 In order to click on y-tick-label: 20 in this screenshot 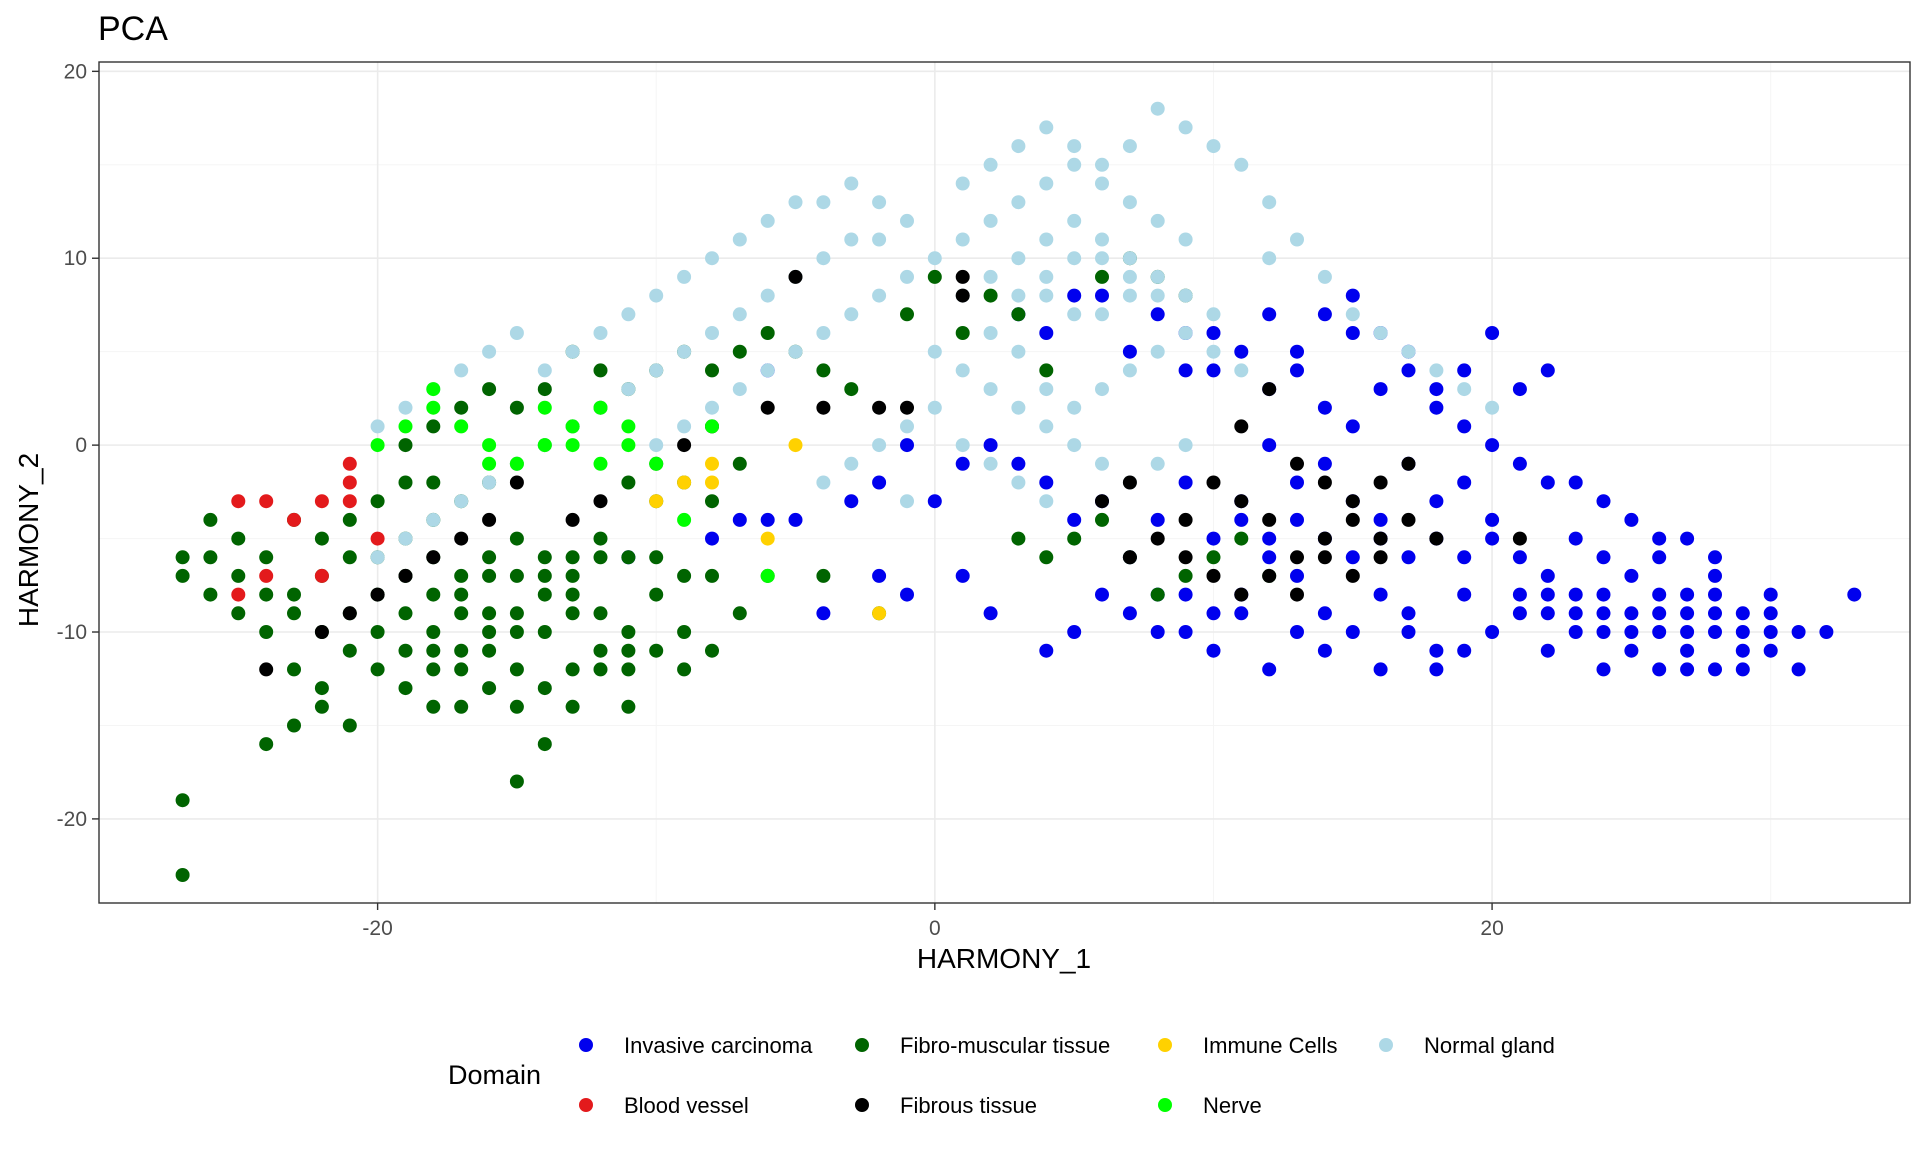, I will do `click(75, 71)`.